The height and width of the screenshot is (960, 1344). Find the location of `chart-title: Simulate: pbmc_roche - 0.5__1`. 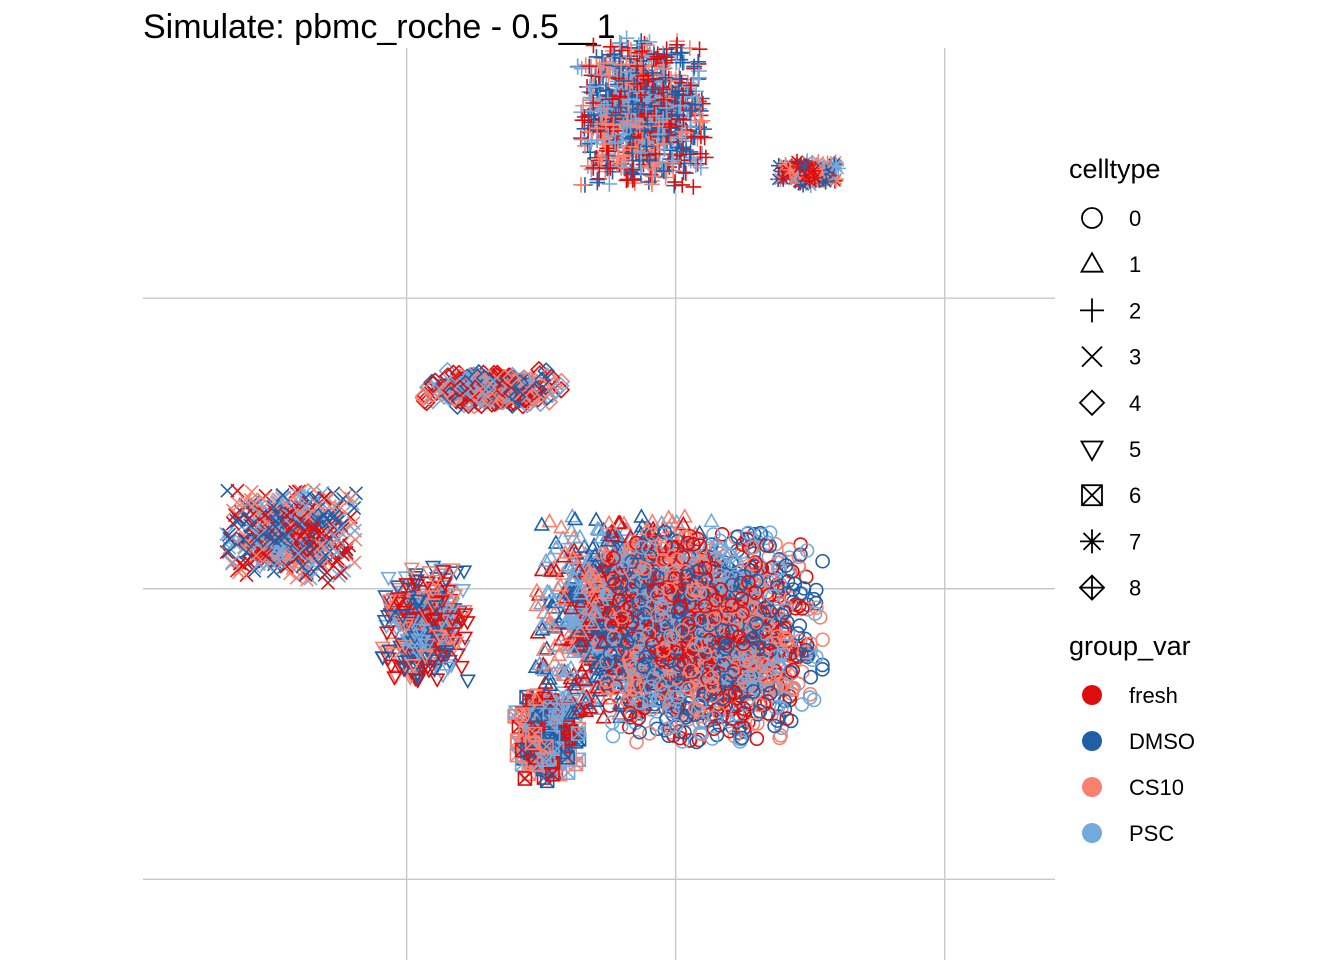

chart-title: Simulate: pbmc_roche - 0.5__1 is located at coordinates (379, 27).